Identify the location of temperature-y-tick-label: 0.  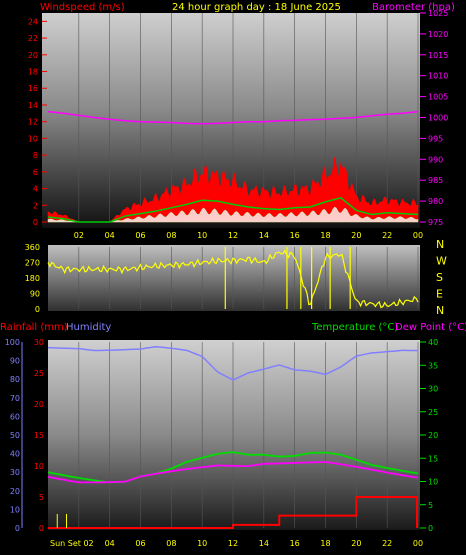
(430, 528).